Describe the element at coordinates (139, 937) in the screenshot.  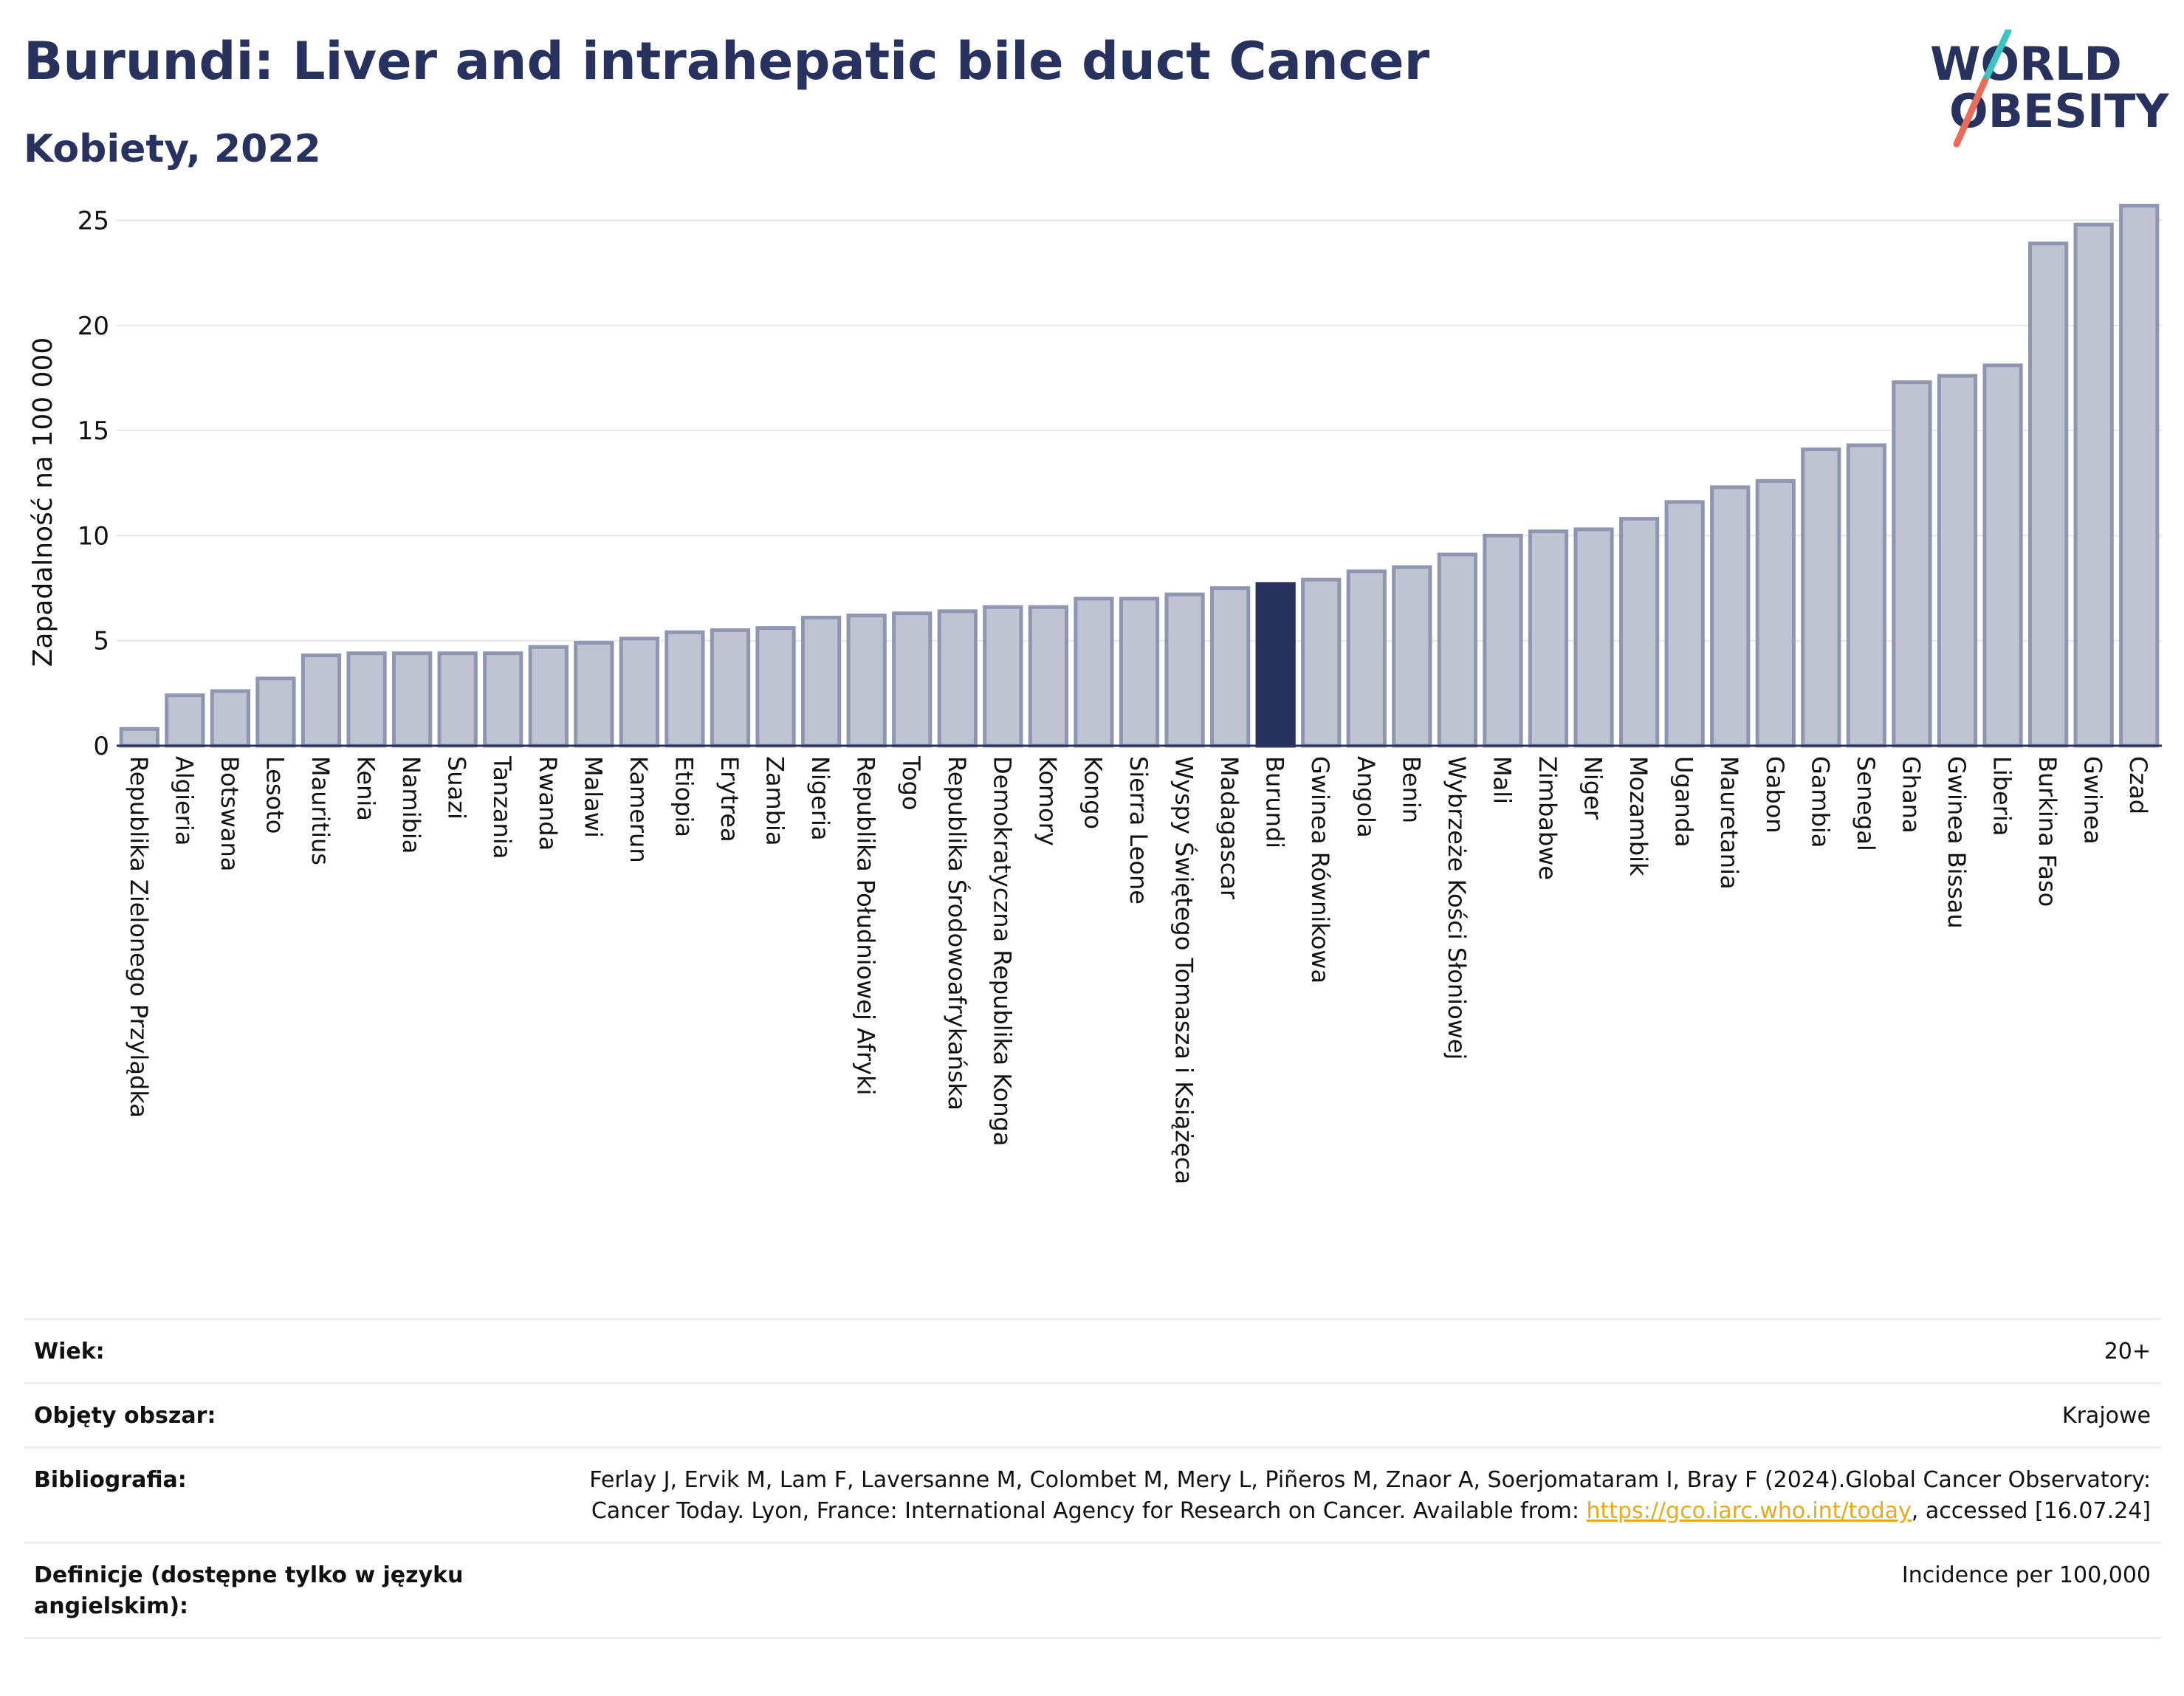
I see `x-tick-label: Republika Zielonego Przylądka` at that location.